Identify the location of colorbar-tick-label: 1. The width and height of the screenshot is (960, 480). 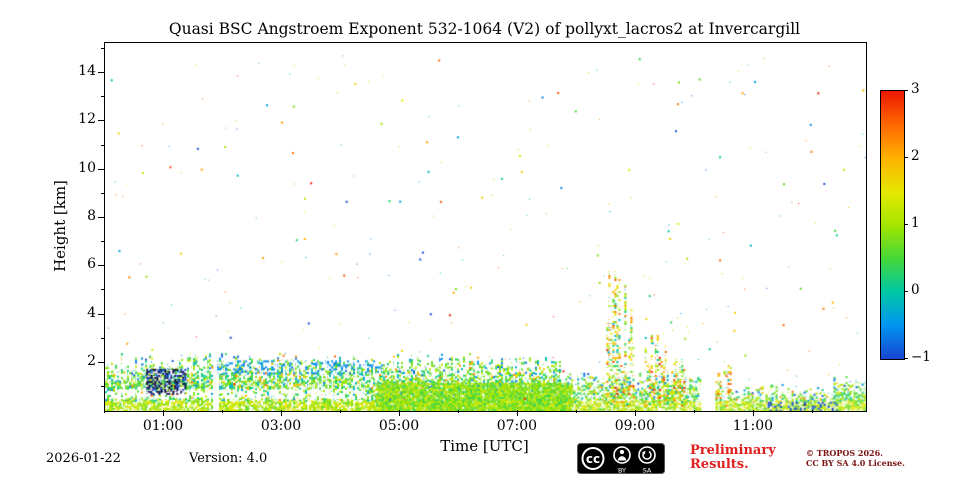
(915, 223).